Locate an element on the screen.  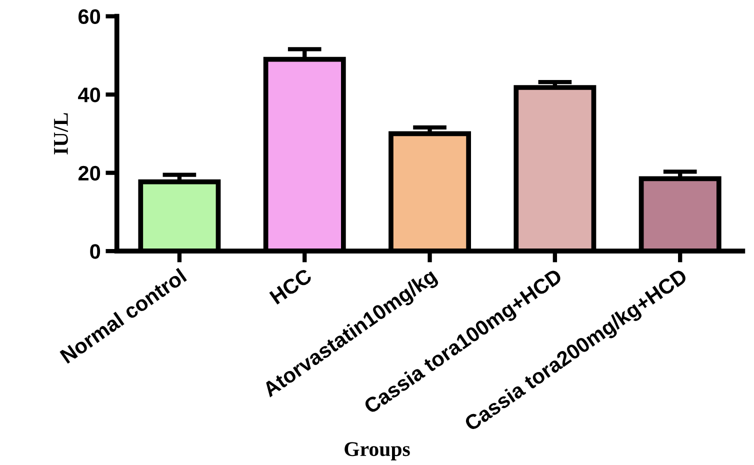
y-tick-label: 60 is located at coordinates (89, 16).